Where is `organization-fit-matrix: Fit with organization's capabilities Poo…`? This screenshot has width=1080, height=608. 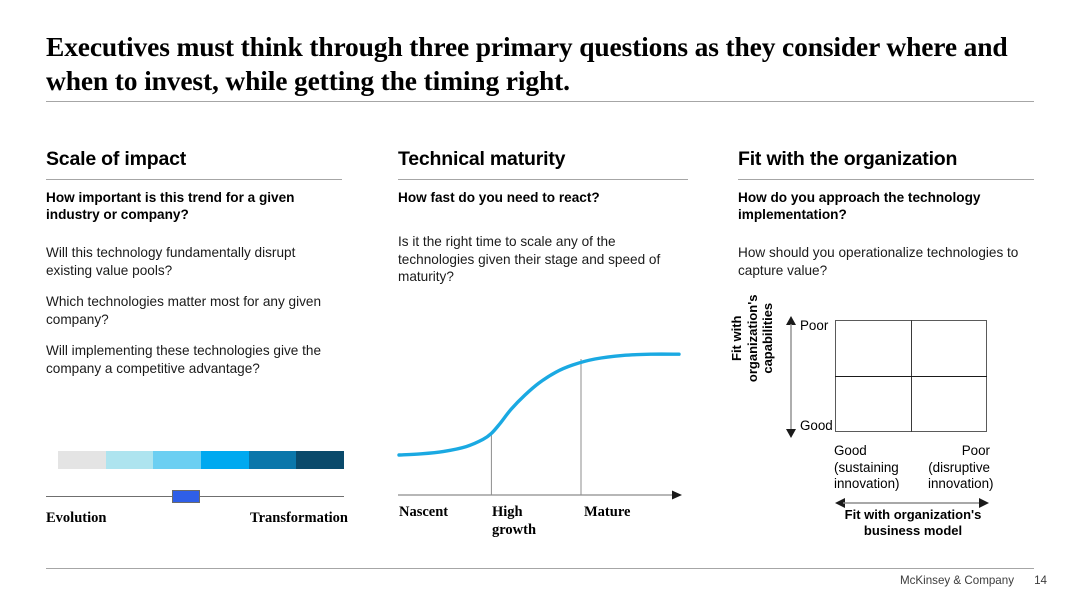
organization-fit-matrix: Fit with organization's capabilities Poo… is located at coordinates (883, 424).